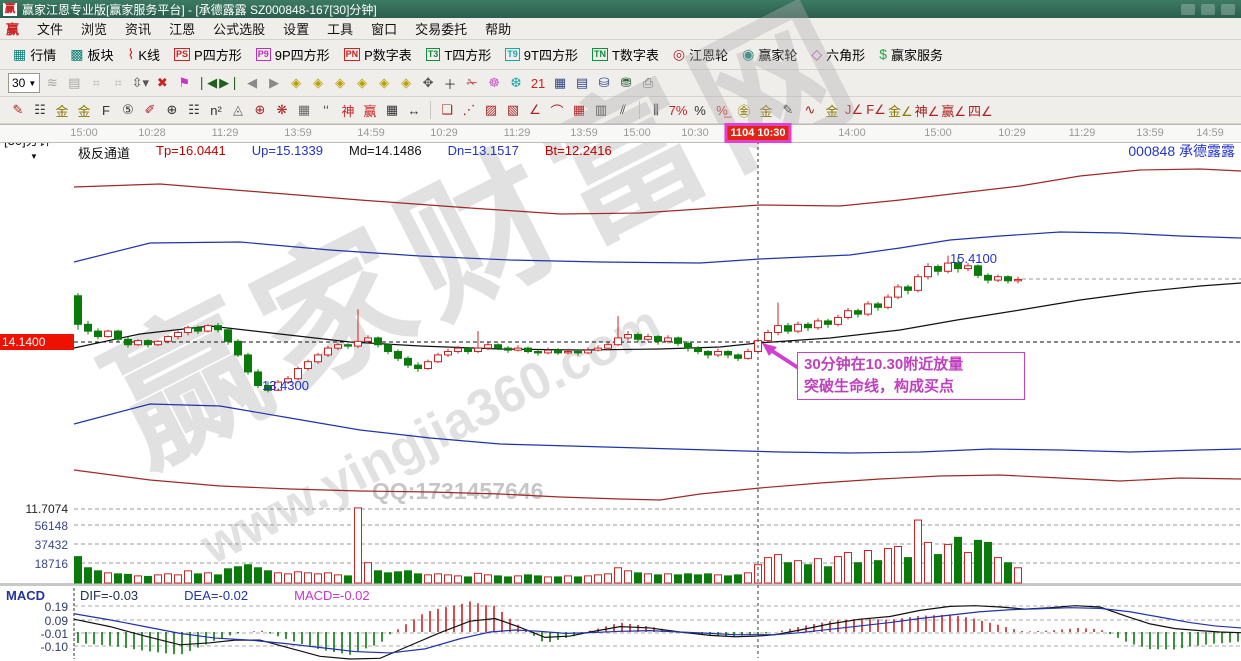 This screenshot has width=1241, height=661. Describe the element at coordinates (625, 54) in the screenshot. I see `toolbar-item-t-digit-table: TN T数字表` at that location.